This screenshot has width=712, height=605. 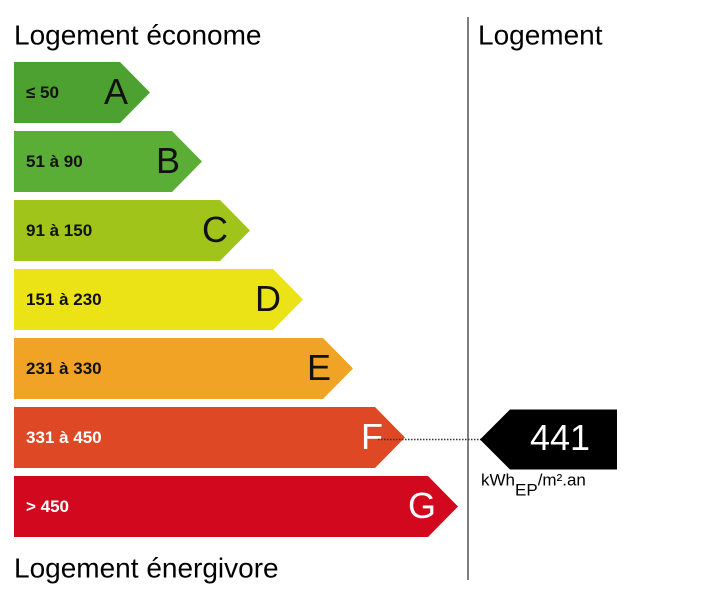 What do you see at coordinates (168, 160) in the screenshot?
I see `class-letter: B` at bounding box center [168, 160].